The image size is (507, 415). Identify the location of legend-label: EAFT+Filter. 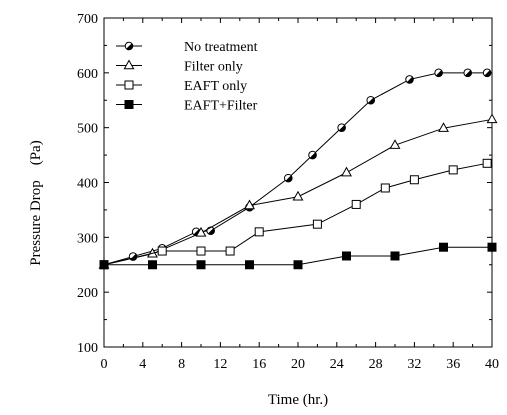
(221, 106).